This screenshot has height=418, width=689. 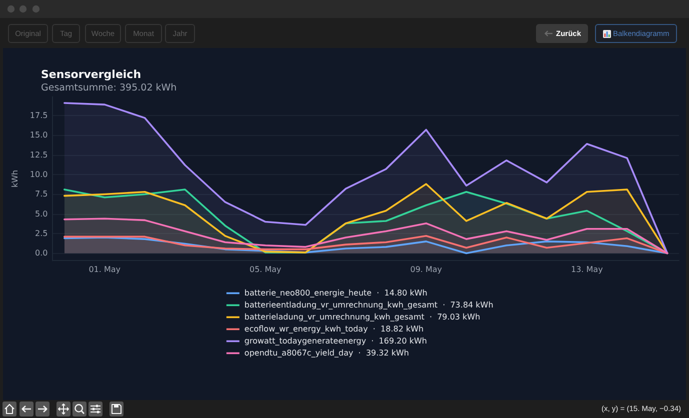 I want to click on legend-label: batterieladung_vr_umrechnung_kwh_gesamt · 79.03 kWh, so click(x=362, y=317).